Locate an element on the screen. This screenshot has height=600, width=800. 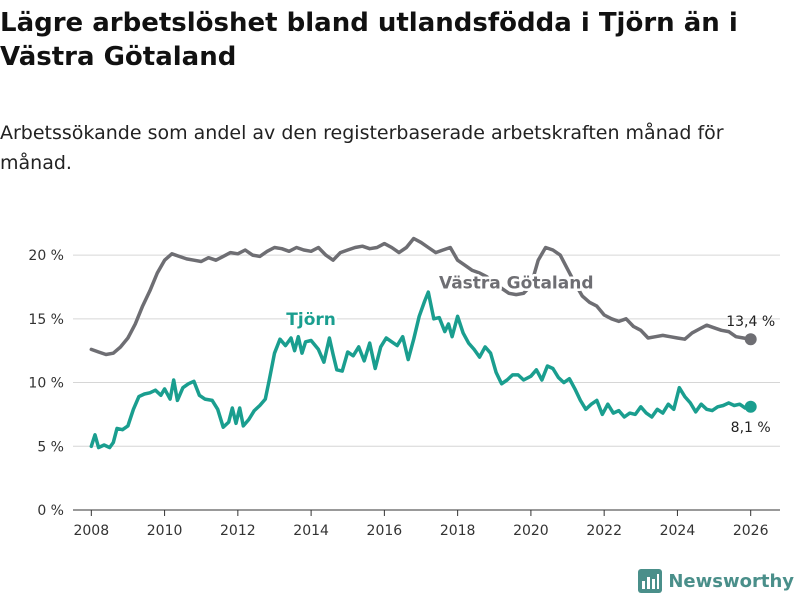
series-end-label: 13,4 % is located at coordinates (750, 322).